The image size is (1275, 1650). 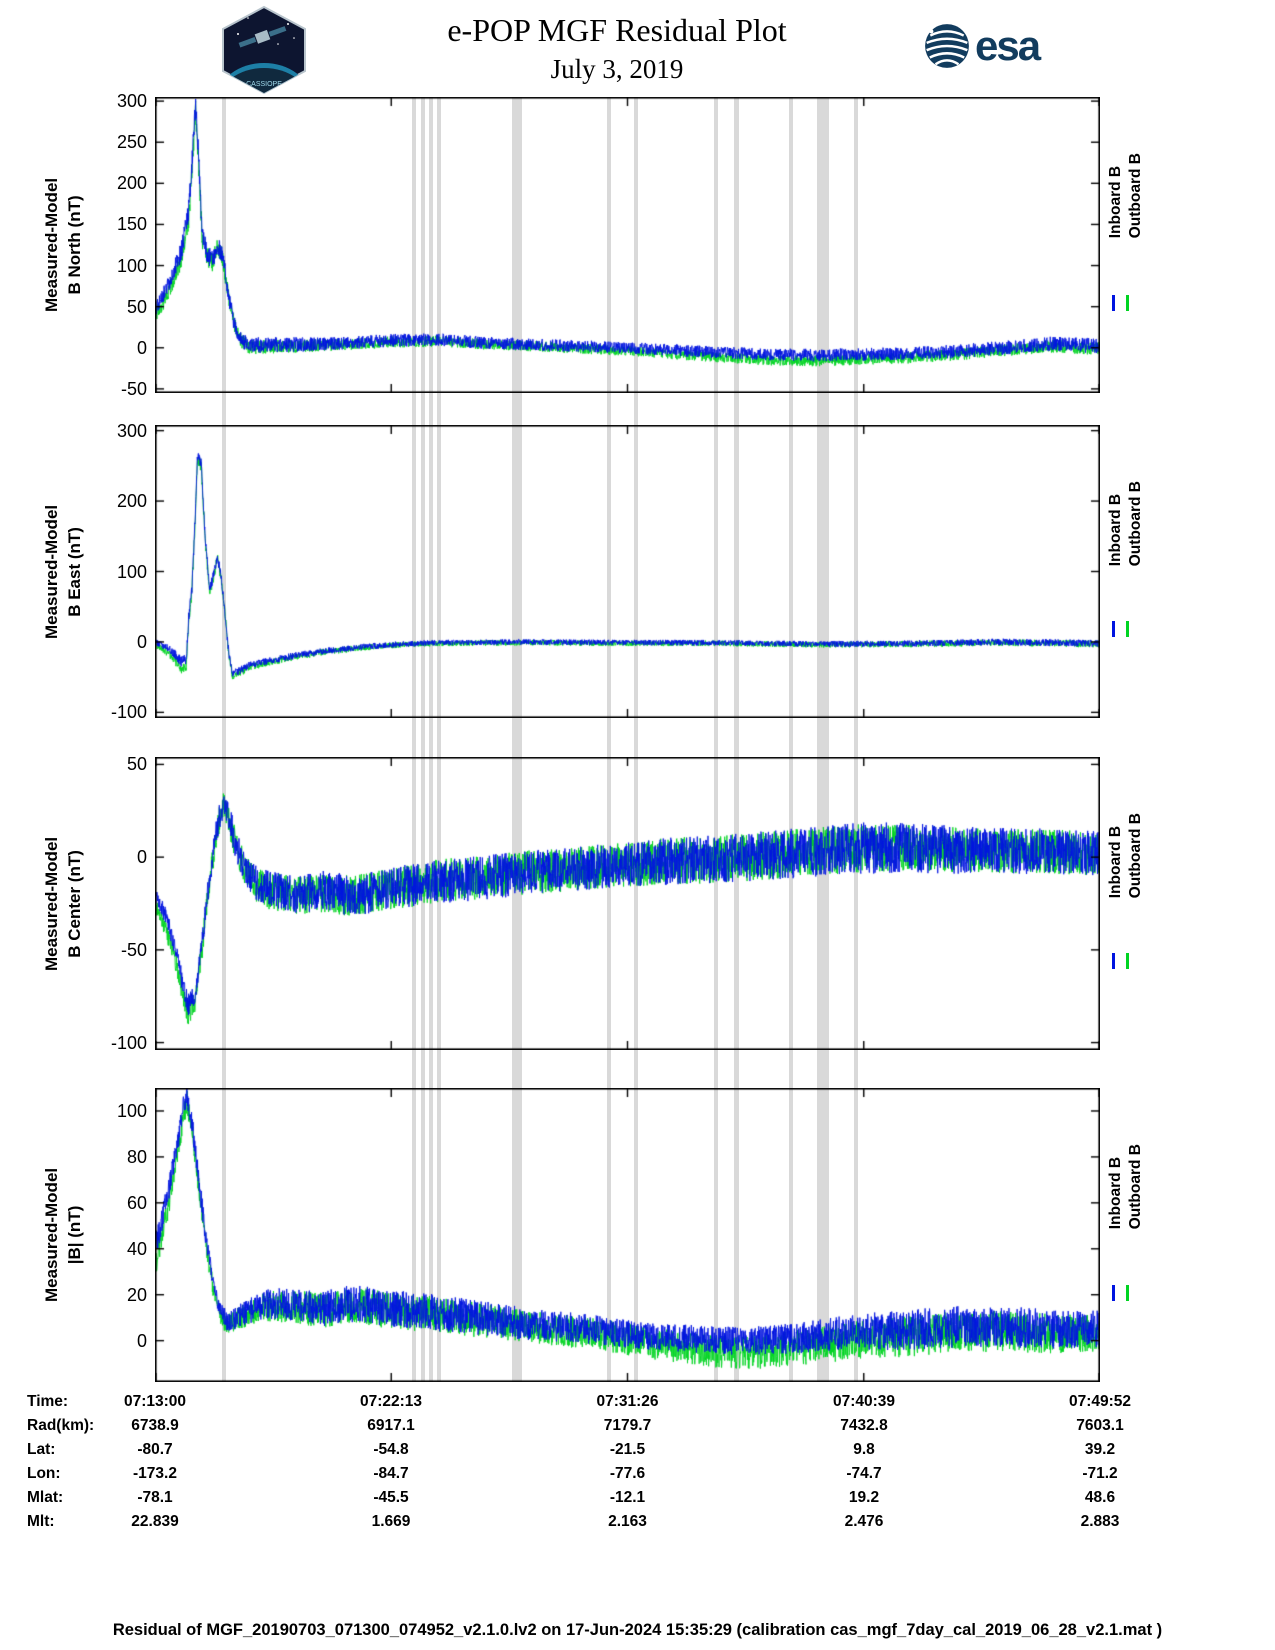 What do you see at coordinates (864, 1449) in the screenshot?
I see `table-cell: 9.8` at bounding box center [864, 1449].